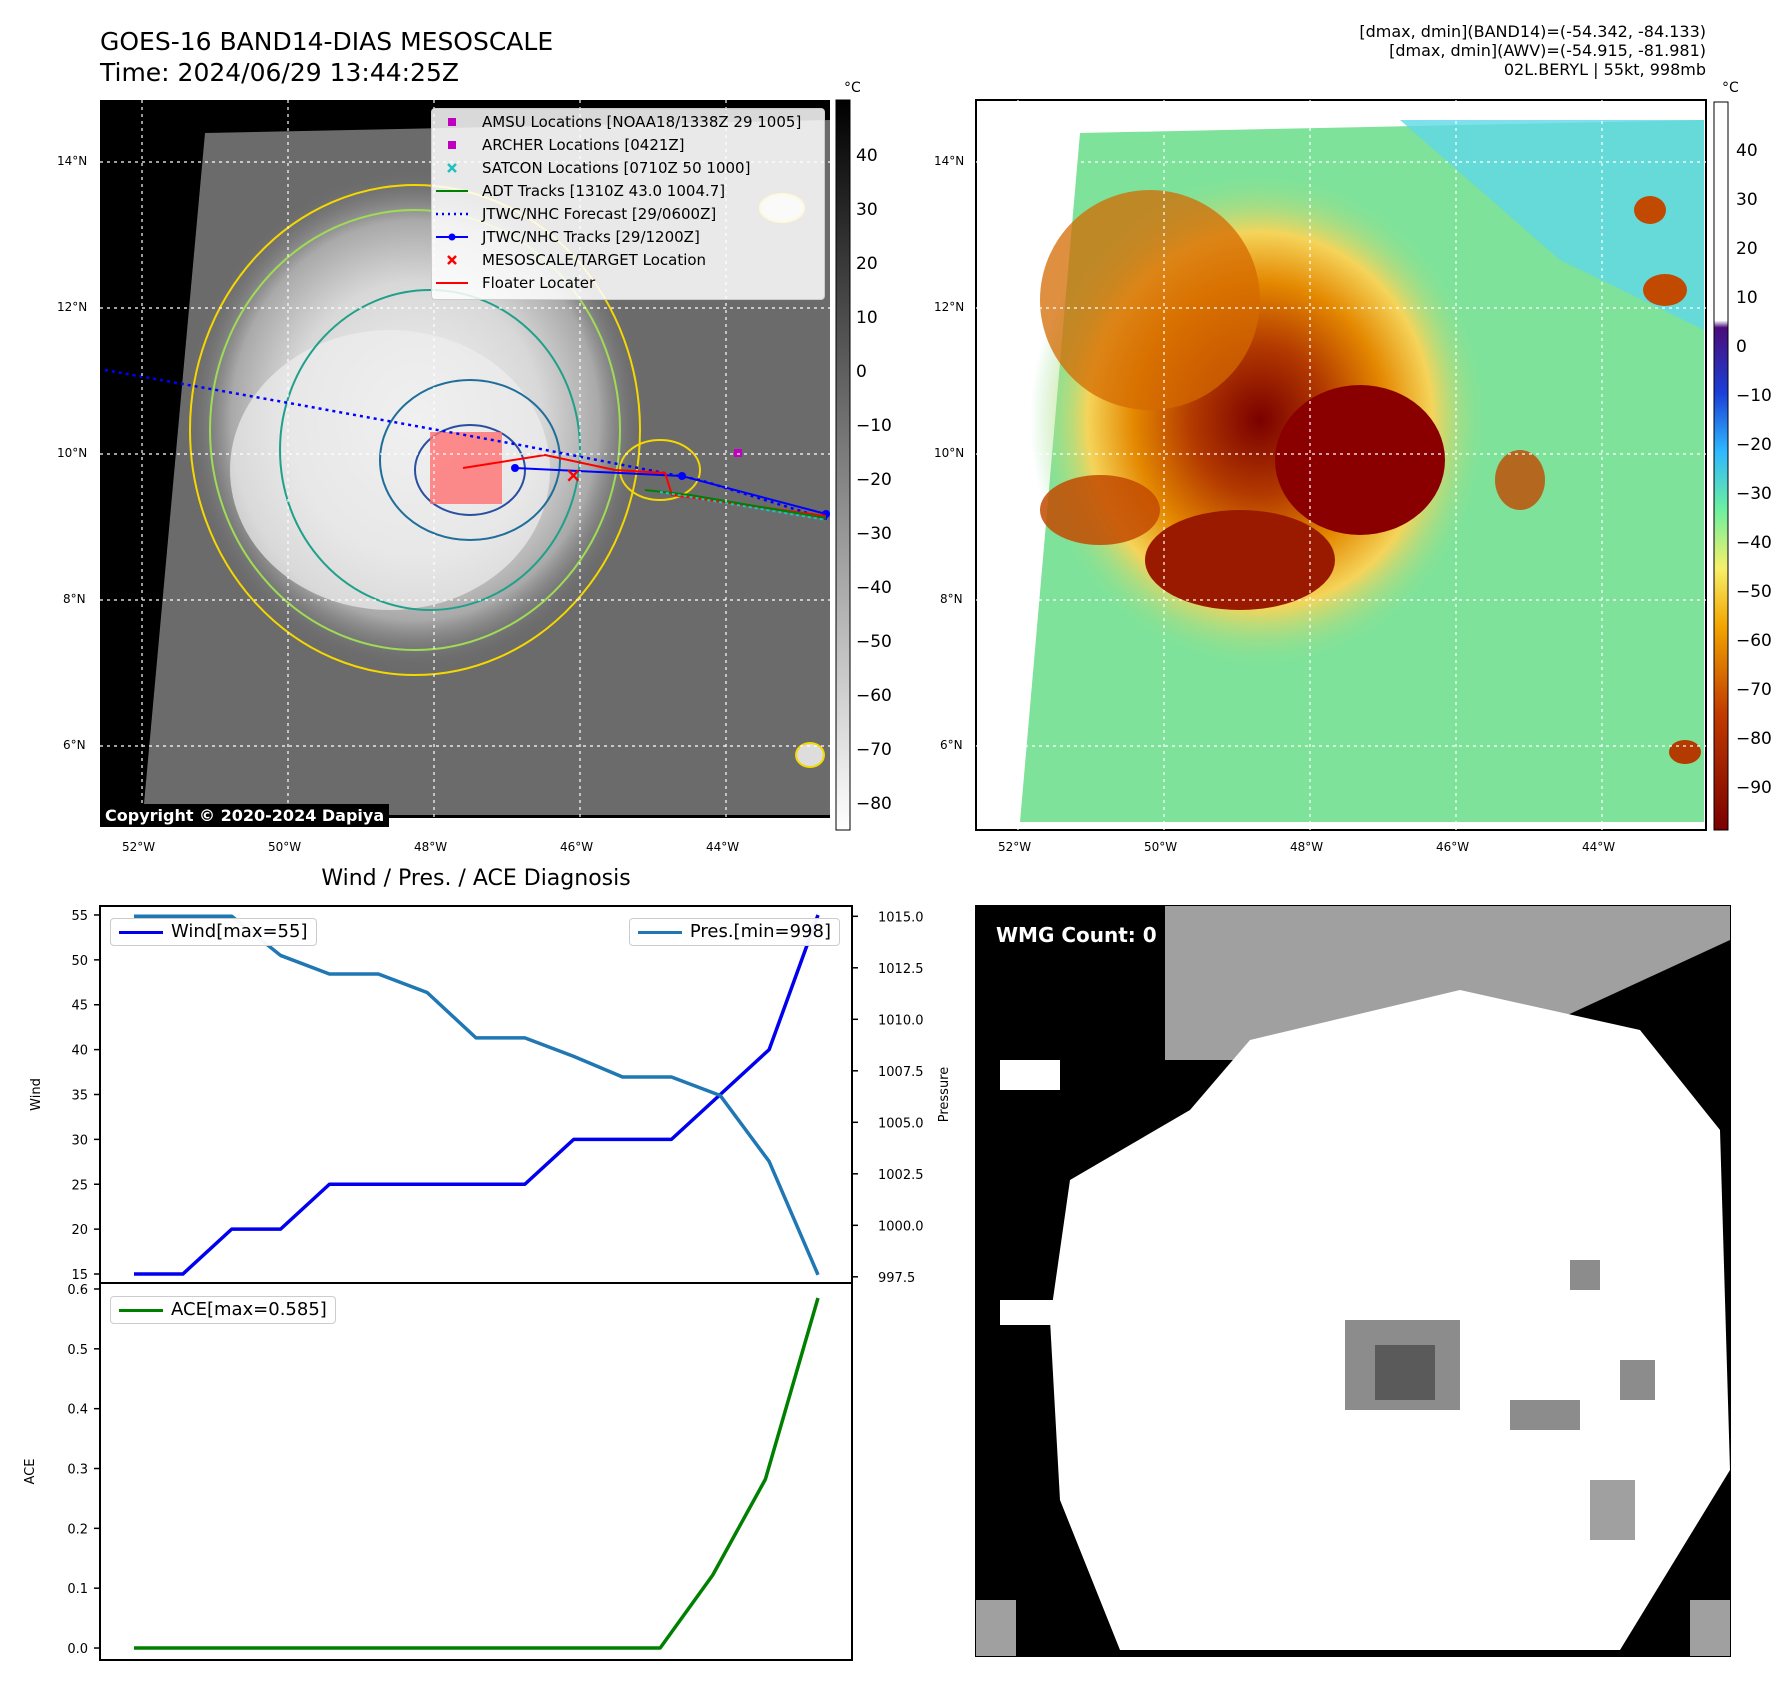  What do you see at coordinates (901, 1175) in the screenshot?
I see `y2-tick-label: 1002.5` at bounding box center [901, 1175].